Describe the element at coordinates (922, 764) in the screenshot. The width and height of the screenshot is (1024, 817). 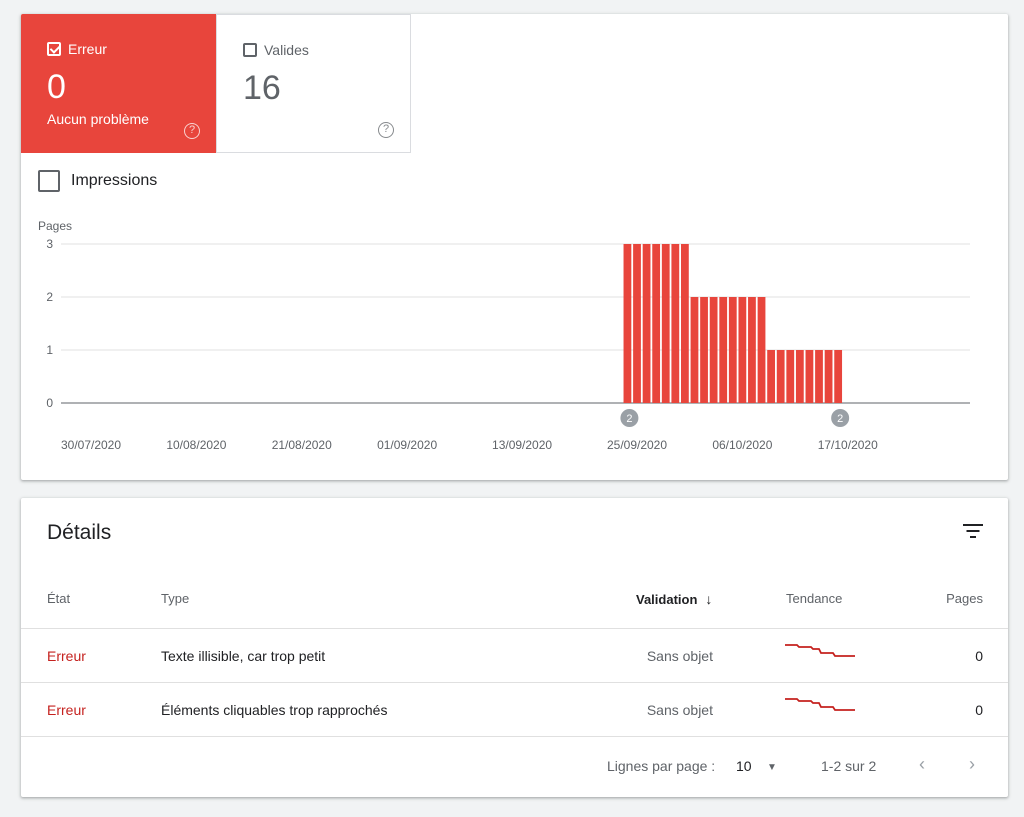
I see `previous-page-icon: ‹` at that location.